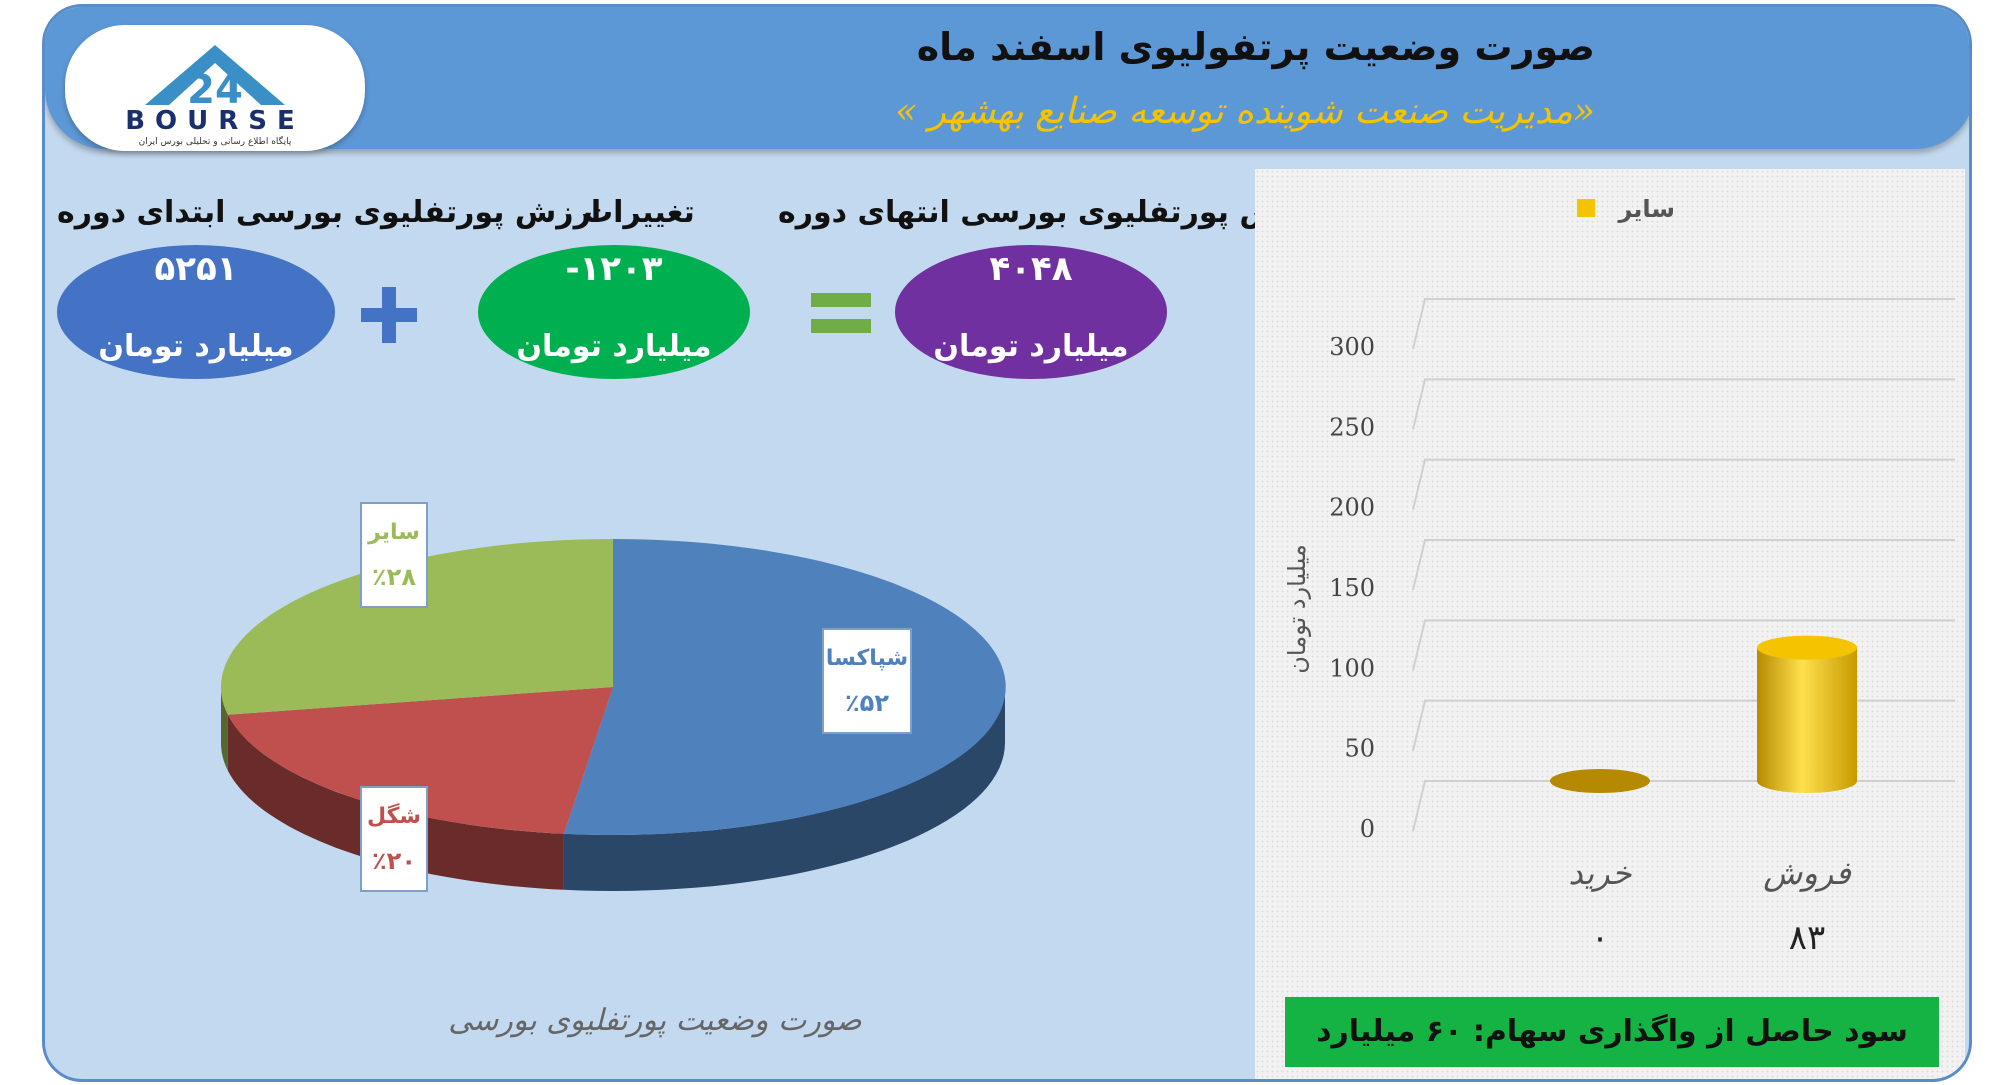 This screenshot has width=2000, height=1085. What do you see at coordinates (394, 815) in the screenshot?
I see `pie-label-name-1: شگل` at bounding box center [394, 815].